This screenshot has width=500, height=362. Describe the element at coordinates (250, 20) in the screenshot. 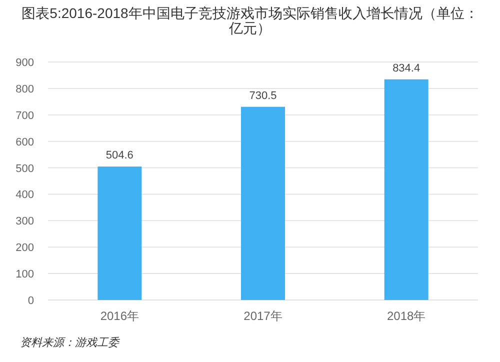

I see `chart-title: 图表5:2016-2018年中国电子竞技游戏市场实际销售收入增长情况（单位：亿元）` at that location.